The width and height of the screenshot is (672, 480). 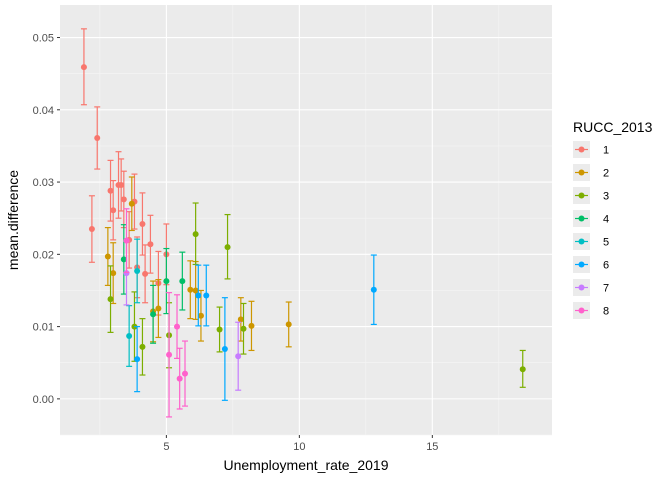 I want to click on y-tick-label: 0.01, so click(x=43, y=328).